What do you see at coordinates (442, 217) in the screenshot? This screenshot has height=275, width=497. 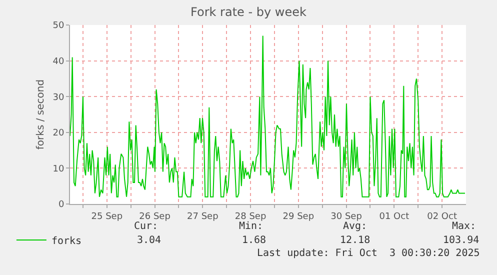 I see `x-tick-label: 02 Oct` at bounding box center [442, 217].